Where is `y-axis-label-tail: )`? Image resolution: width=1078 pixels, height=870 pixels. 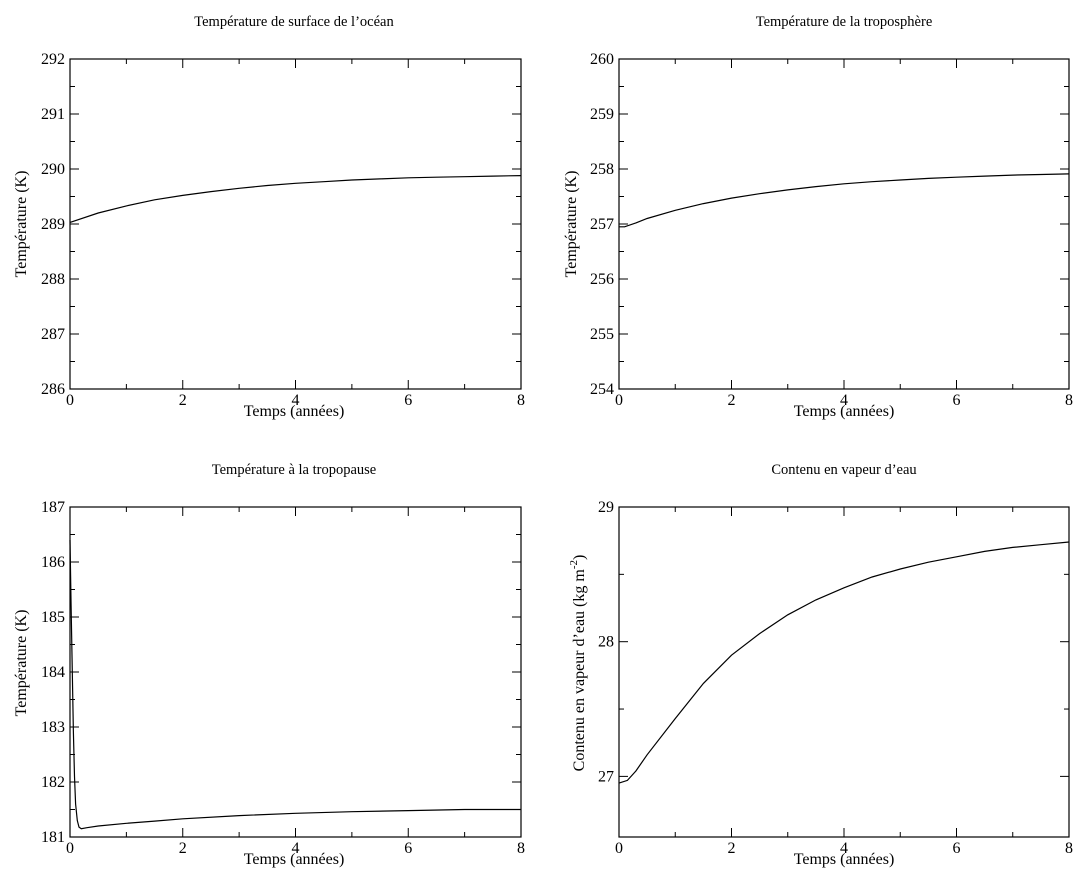
y-axis-label-tail: ) is located at coordinates (579, 557).